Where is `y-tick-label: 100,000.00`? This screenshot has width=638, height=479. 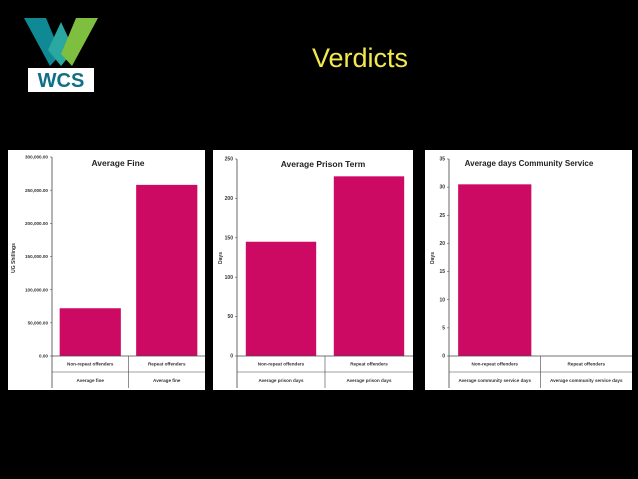
y-tick-label: 100,000.00 is located at coordinates (36, 289).